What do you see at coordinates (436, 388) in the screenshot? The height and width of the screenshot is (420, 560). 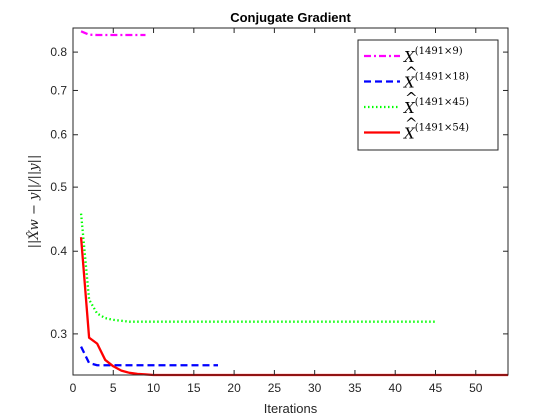 I see `x-tick-label: 45` at bounding box center [436, 388].